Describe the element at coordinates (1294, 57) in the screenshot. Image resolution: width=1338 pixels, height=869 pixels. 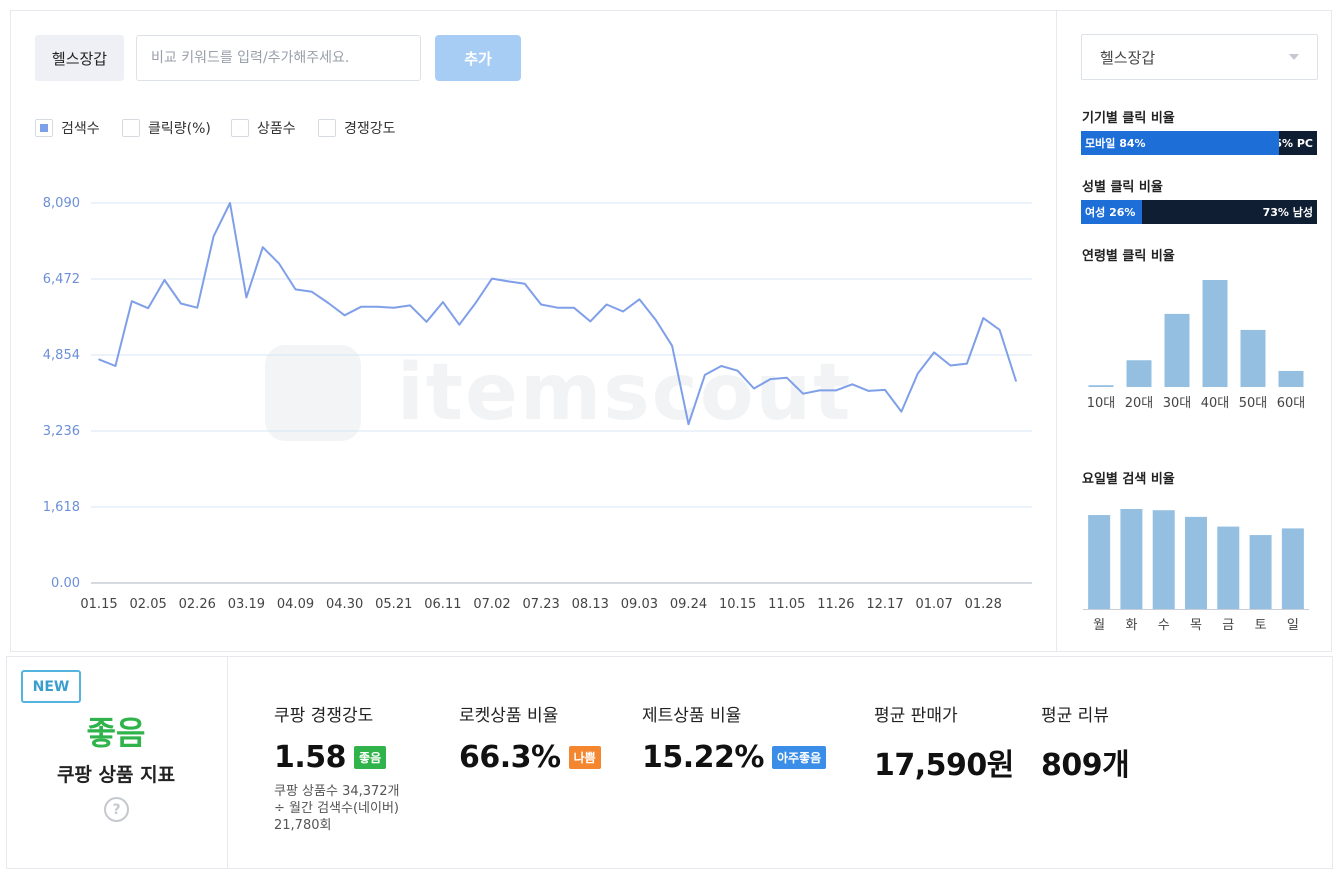
I see `chevron-down-icon` at that location.